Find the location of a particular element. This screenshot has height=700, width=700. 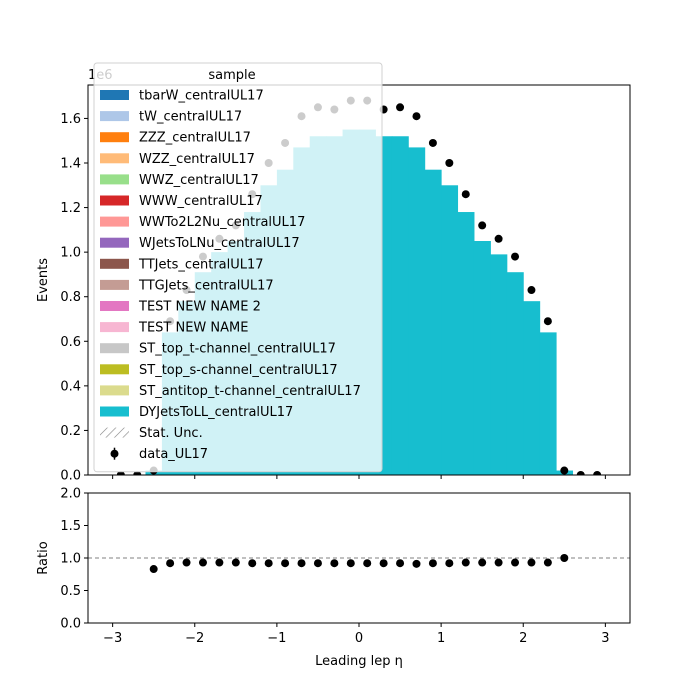

y-tick-label: 0.4 is located at coordinates (70, 386).